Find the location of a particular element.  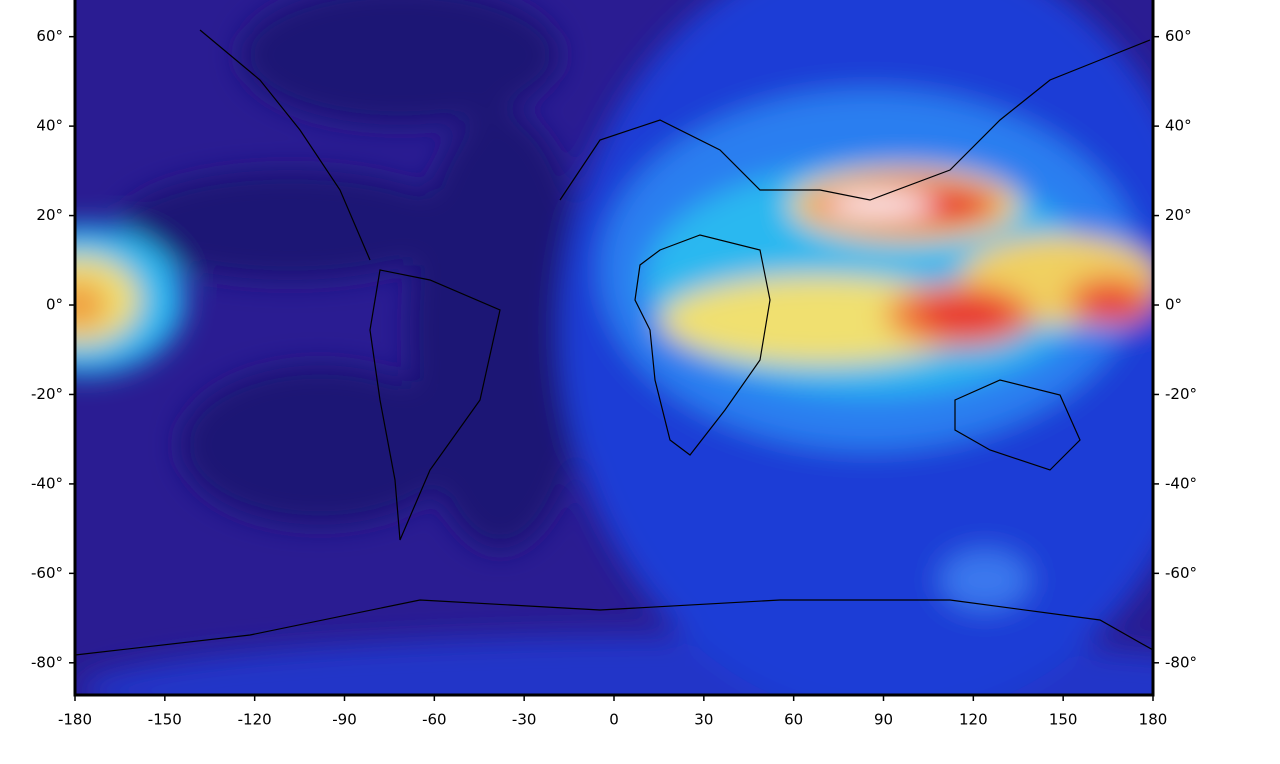

y-tick-label-right: 20° is located at coordinates (1178, 215).